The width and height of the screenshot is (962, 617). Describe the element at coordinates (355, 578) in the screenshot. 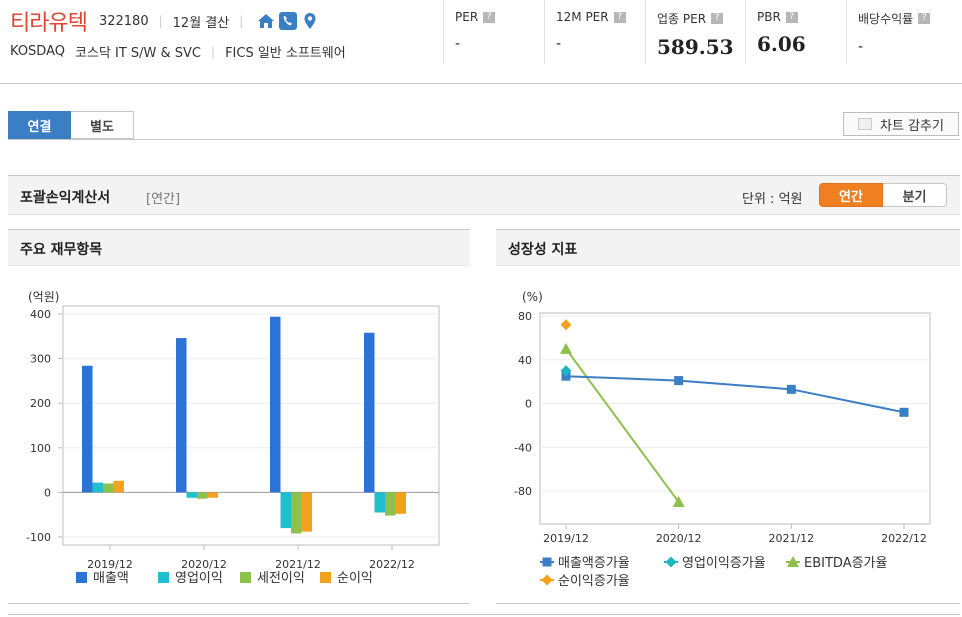

I see `legend-label: 순이익` at that location.